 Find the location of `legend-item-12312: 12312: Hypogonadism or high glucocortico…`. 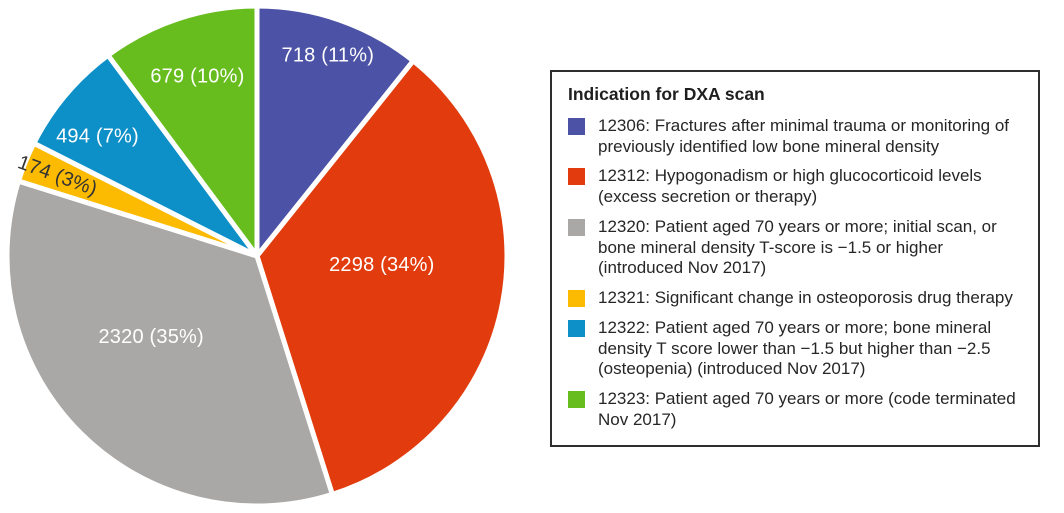

legend-item-12312: 12312: Hypogonadism or high glucocortico… is located at coordinates (795, 186).